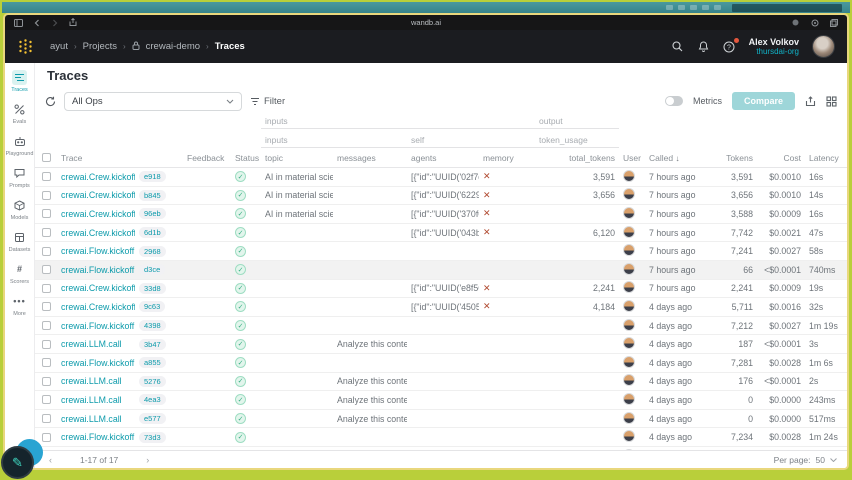  Describe the element at coordinates (72, 22) in the screenshot. I see `share-icon` at that location.